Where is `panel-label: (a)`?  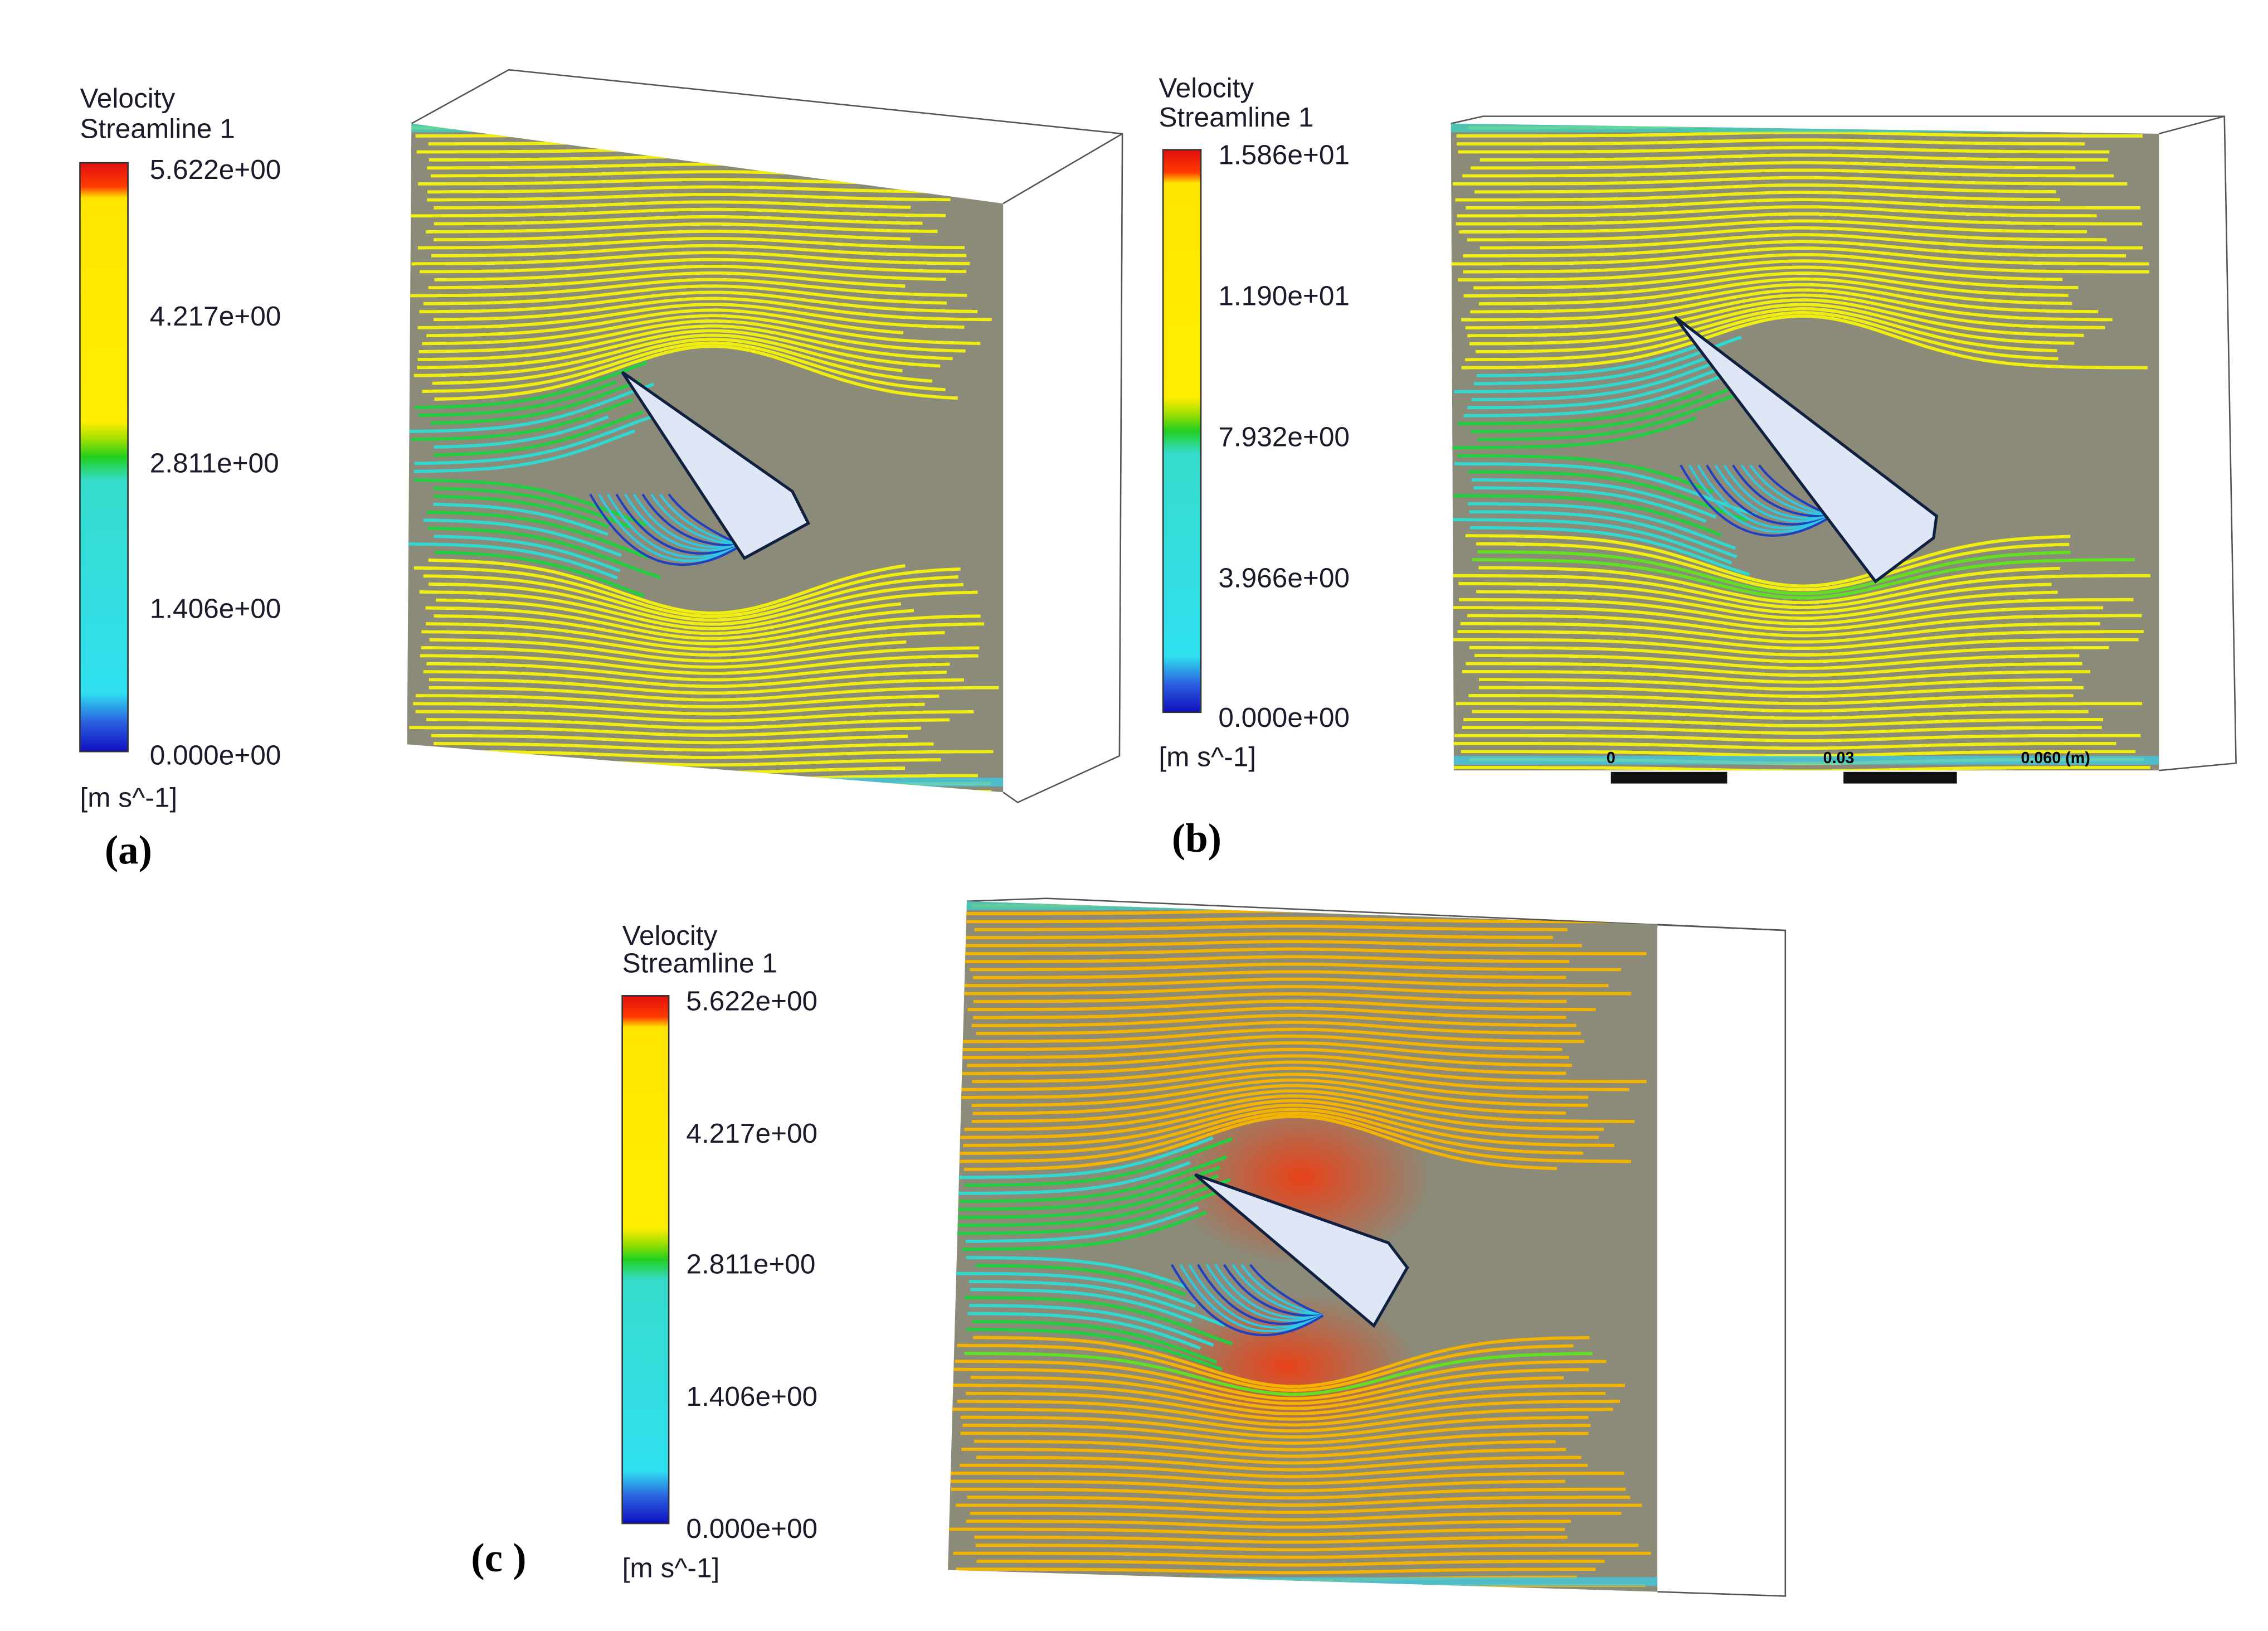 panel-label: (a) is located at coordinates (128, 849).